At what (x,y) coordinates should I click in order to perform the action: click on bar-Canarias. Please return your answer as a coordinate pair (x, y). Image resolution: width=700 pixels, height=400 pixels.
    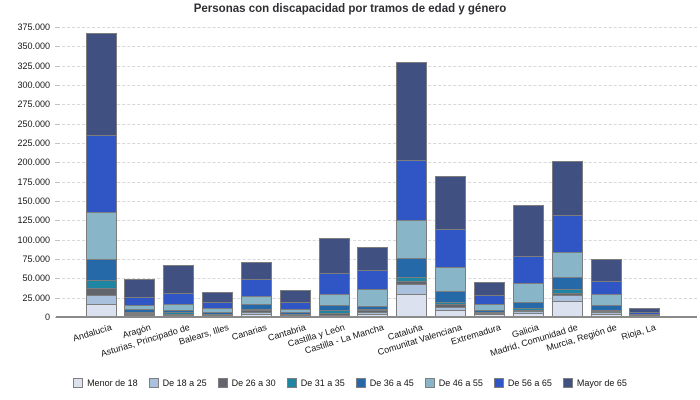
    Looking at the image, I should click on (256, 289).